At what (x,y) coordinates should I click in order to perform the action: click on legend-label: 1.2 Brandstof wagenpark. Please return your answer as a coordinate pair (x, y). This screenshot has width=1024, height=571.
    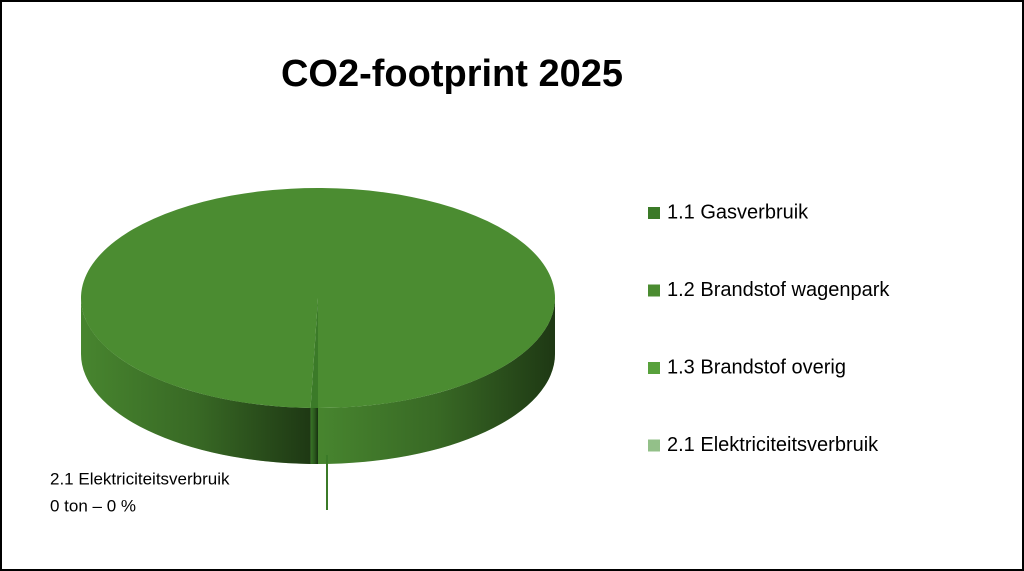
    Looking at the image, I should click on (778, 290).